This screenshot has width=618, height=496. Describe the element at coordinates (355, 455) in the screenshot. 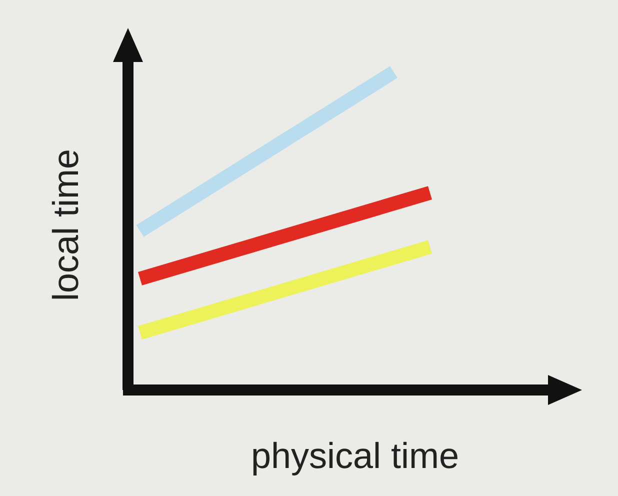

I see `x-axis-title: physical time` at that location.